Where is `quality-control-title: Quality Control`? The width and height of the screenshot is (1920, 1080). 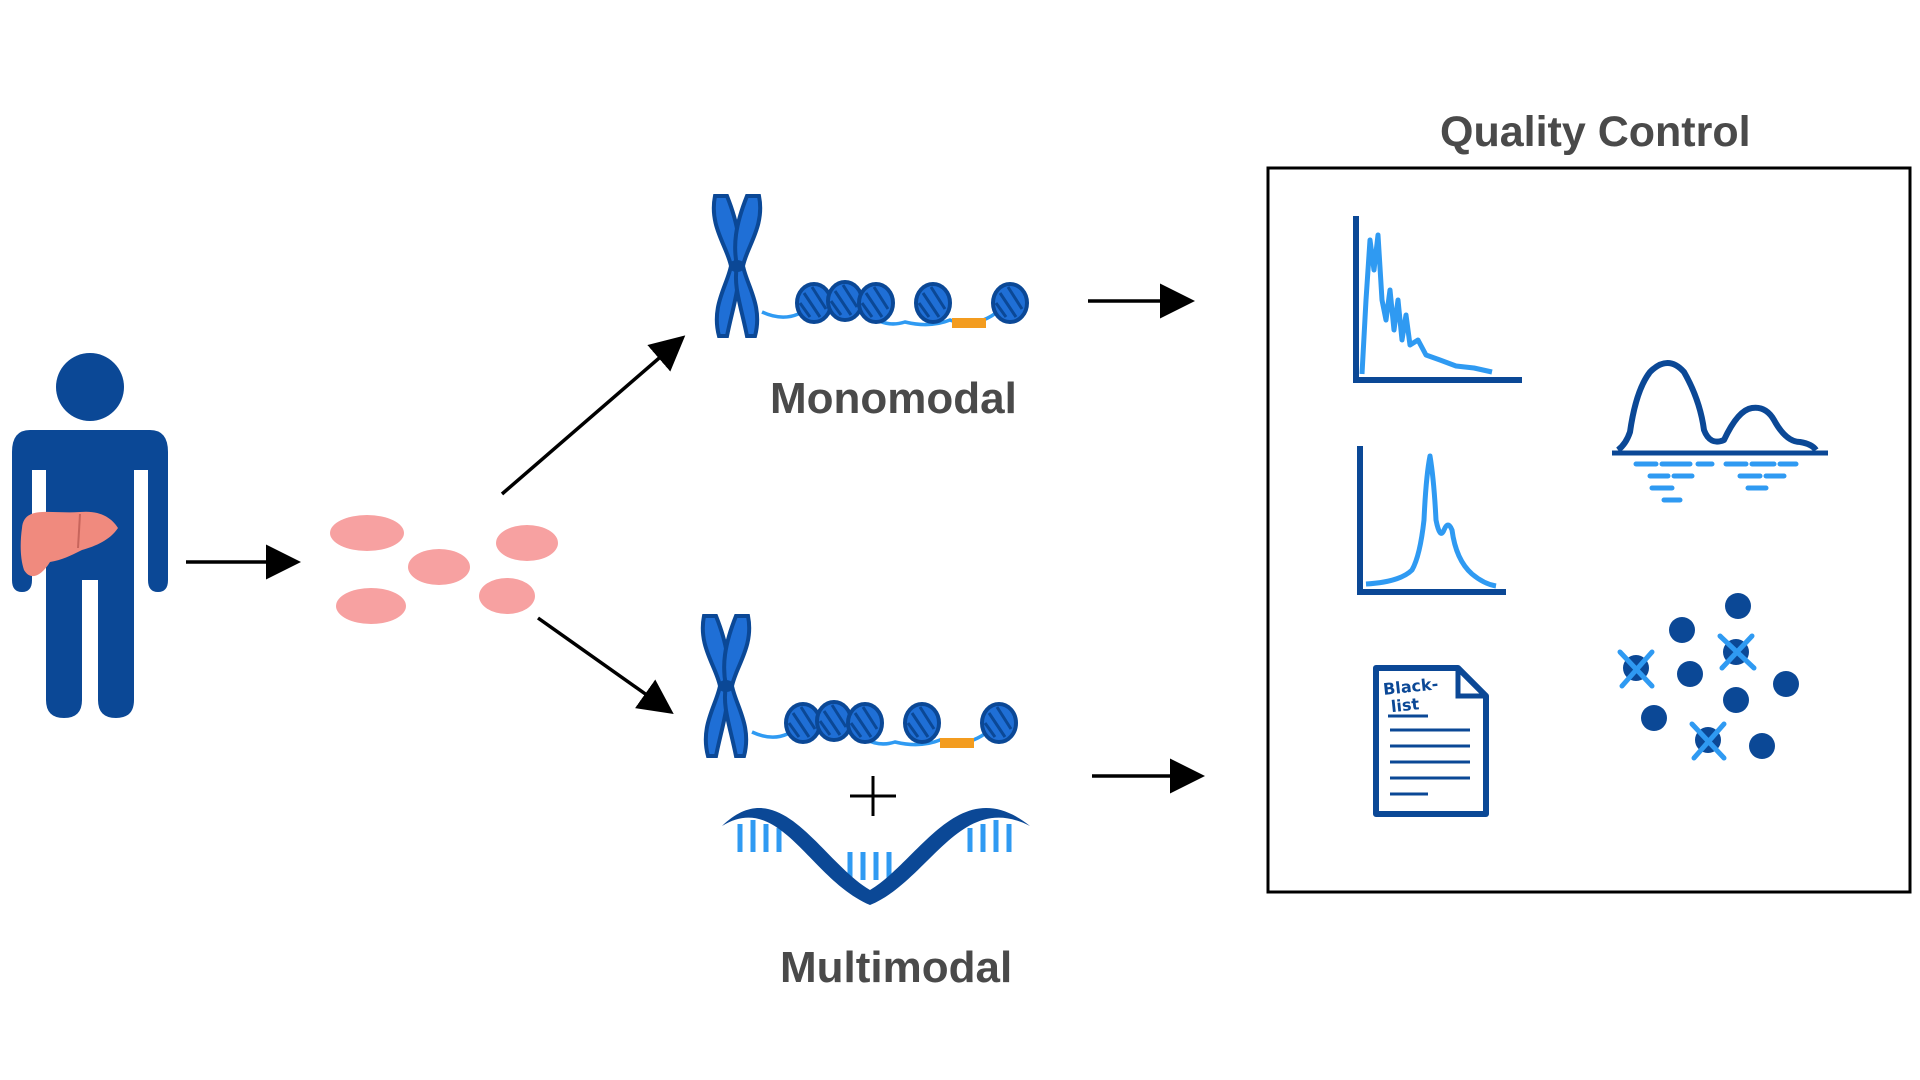 quality-control-title: Quality Control is located at coordinates (1595, 132).